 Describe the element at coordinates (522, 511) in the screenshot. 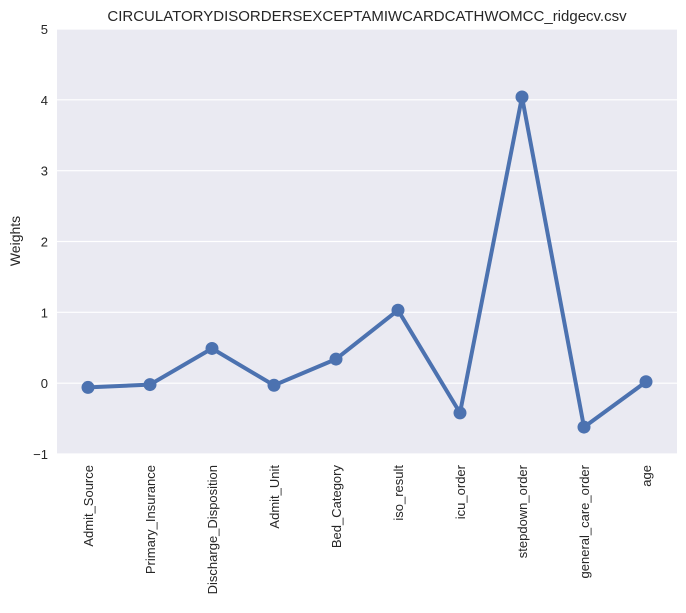

I see `x-tick-label: stepdown_order` at that location.